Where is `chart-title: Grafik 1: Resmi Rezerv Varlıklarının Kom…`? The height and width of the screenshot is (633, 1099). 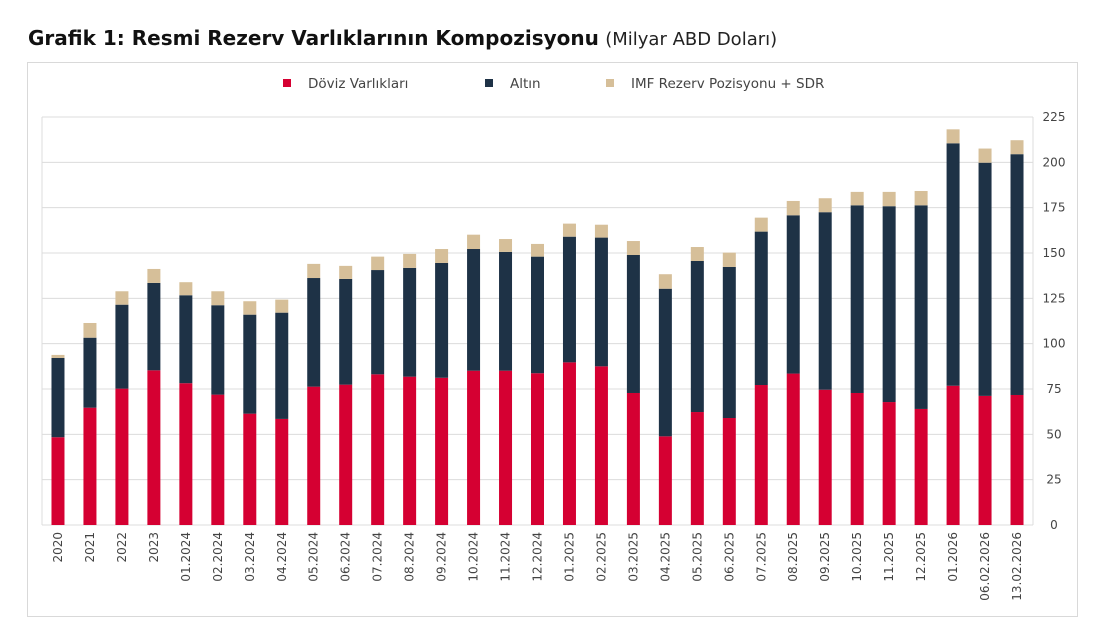
chart-title: Grafik 1: Resmi Rezerv Varlıklarının Kom… is located at coordinates (402, 38).